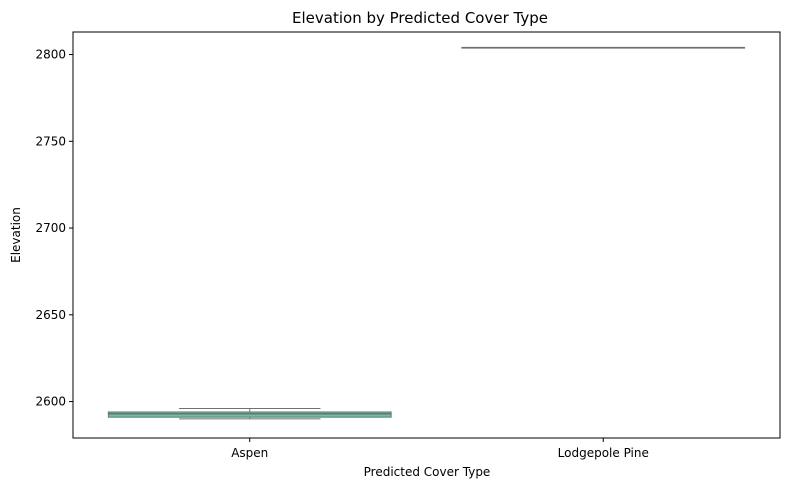 Image resolution: width=790 pixels, height=490 pixels. I want to click on box-body-aspen, so click(249, 414).